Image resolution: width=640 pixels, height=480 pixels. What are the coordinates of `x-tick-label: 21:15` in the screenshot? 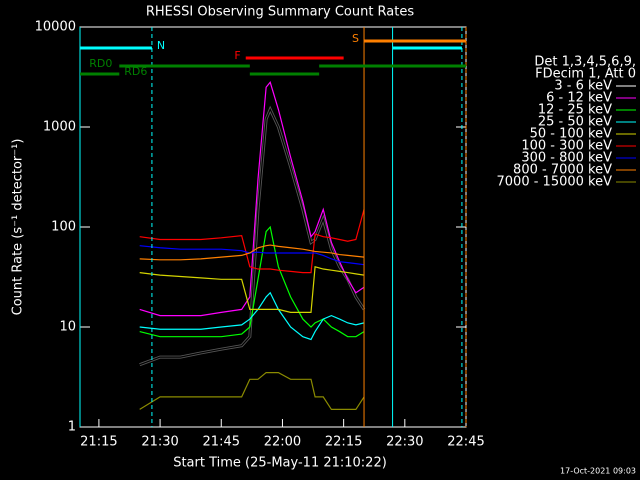 It's located at (98, 442).